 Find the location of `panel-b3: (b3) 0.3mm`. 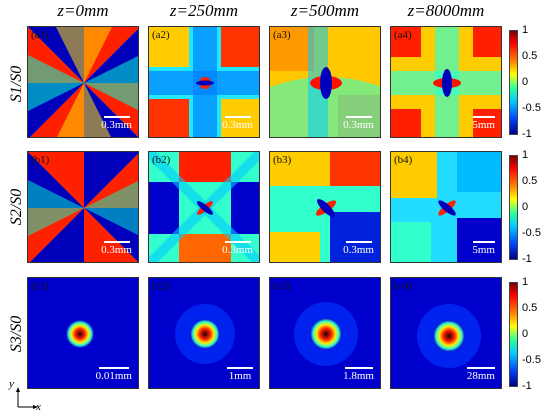

panel-b3: (b3) 0.3mm is located at coordinates (325, 207).